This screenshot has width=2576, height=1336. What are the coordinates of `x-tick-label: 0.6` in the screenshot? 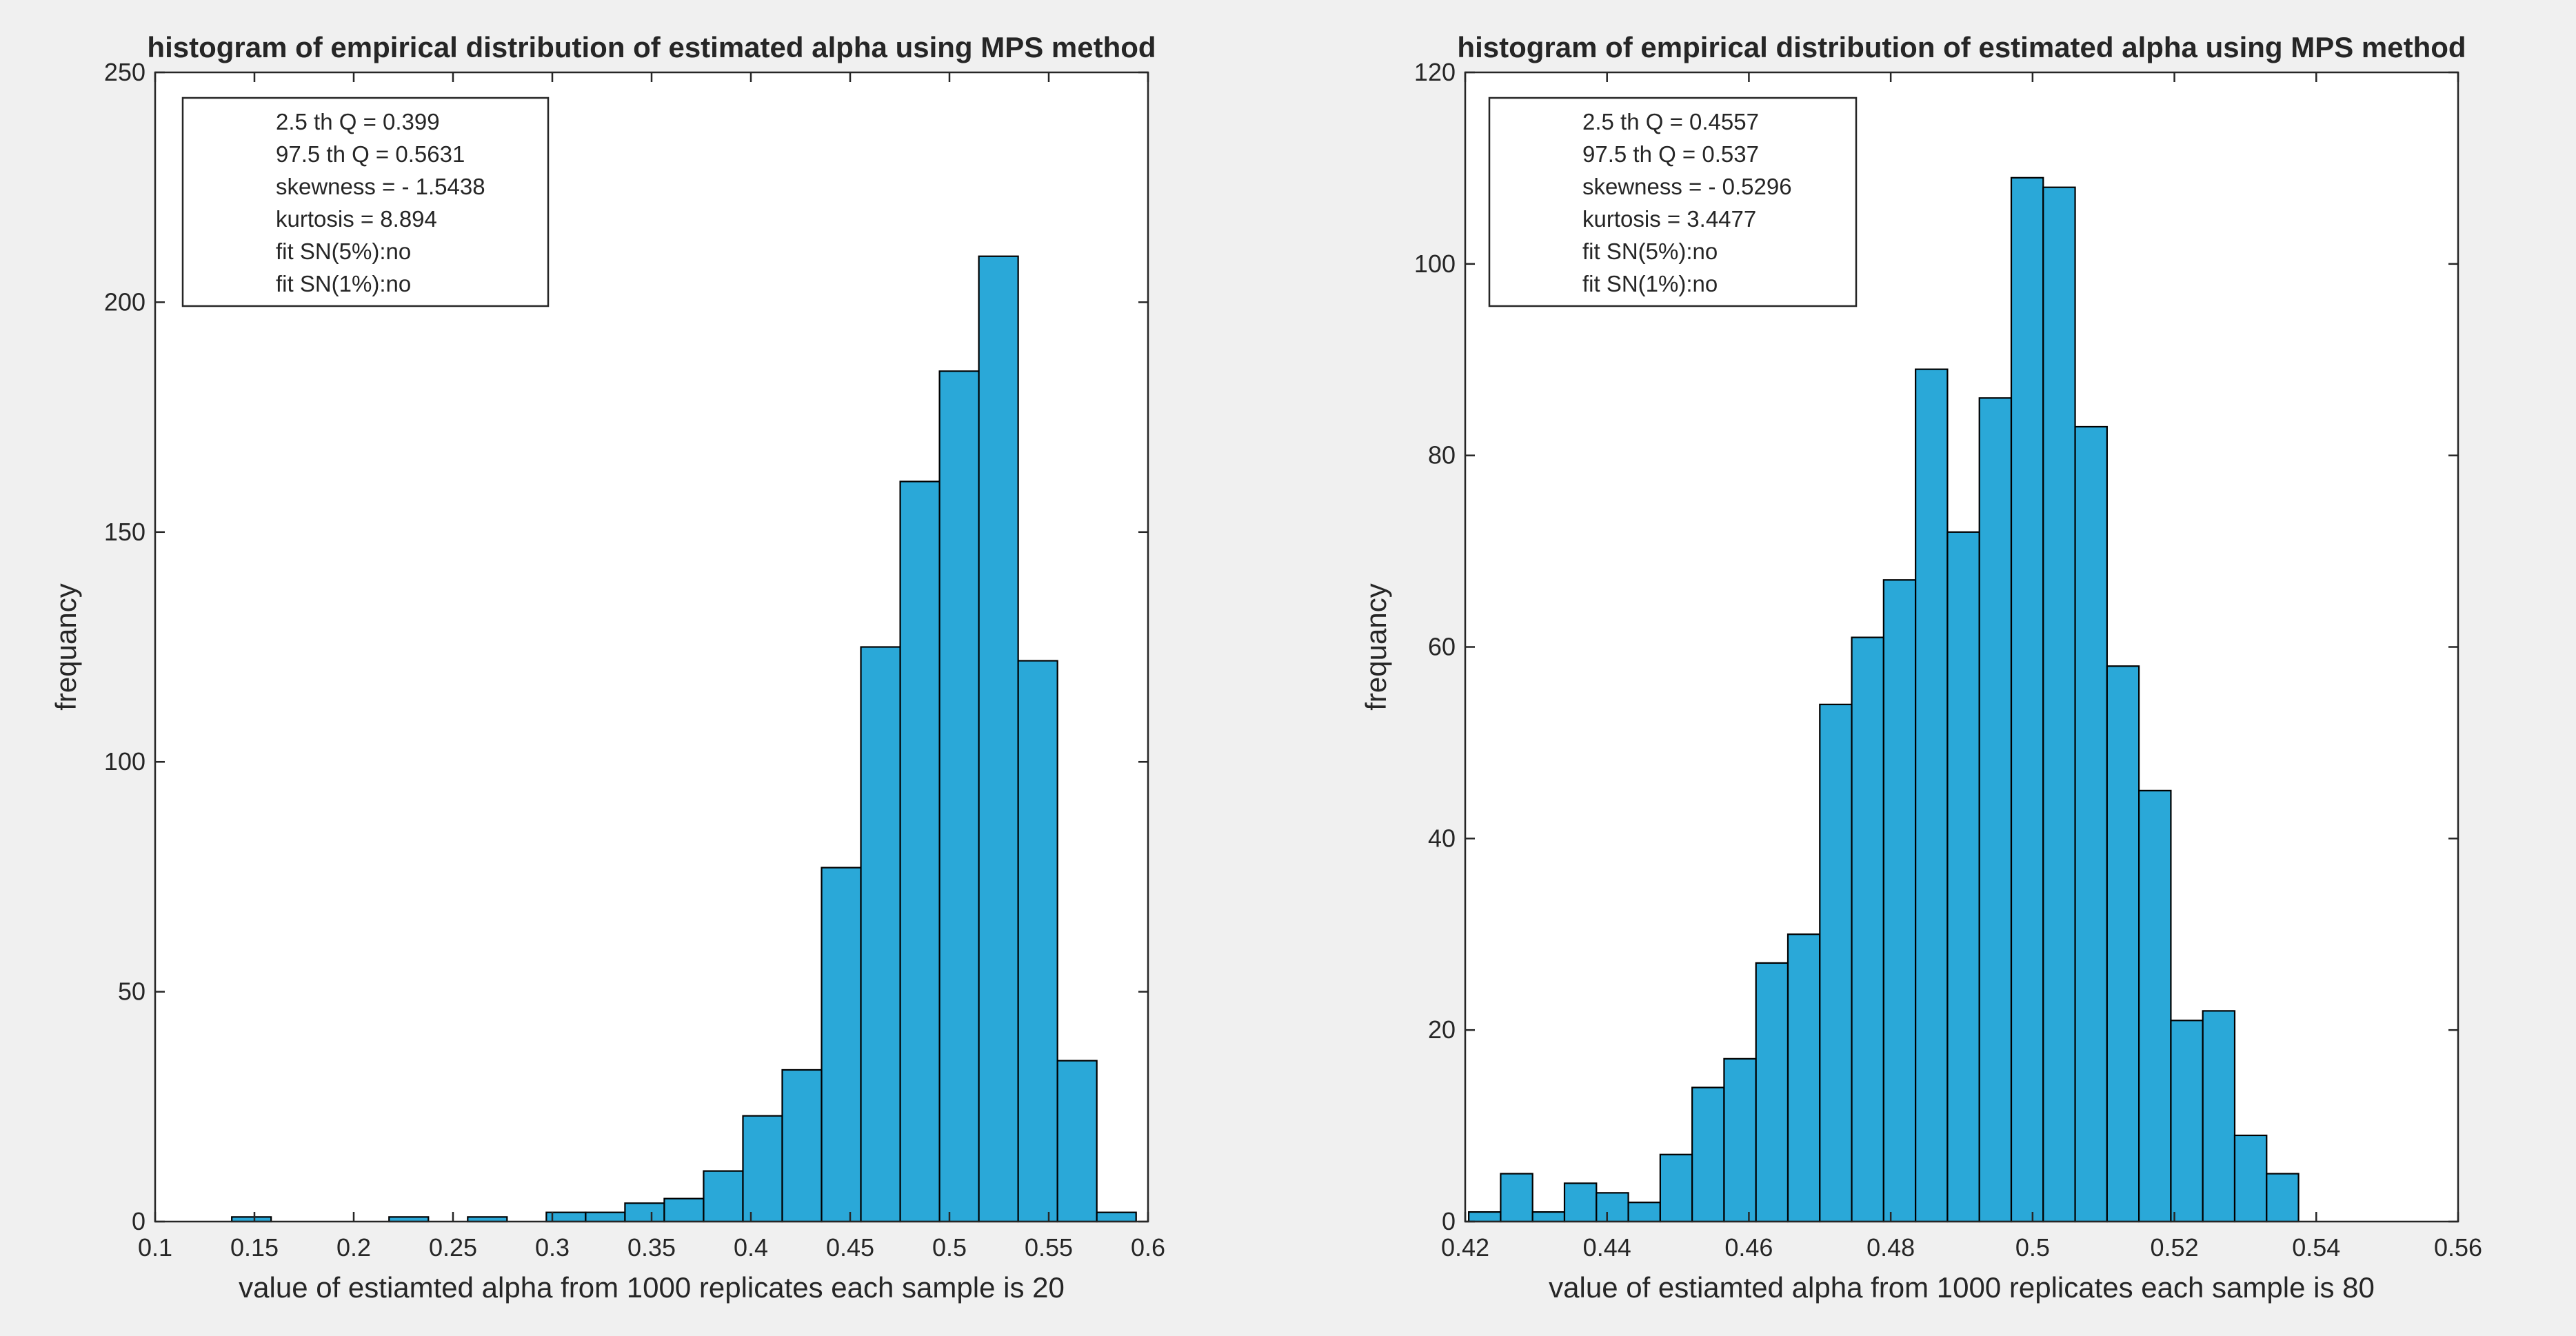 It's located at (1148, 1248).